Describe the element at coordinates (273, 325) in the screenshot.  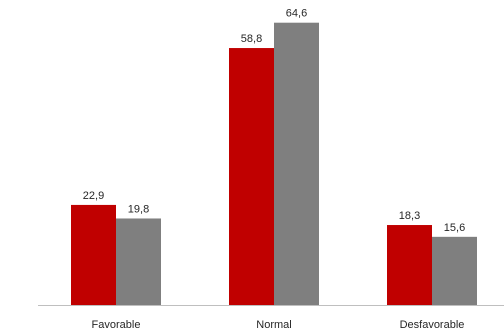
I see `category-label-normal: Normal` at that location.